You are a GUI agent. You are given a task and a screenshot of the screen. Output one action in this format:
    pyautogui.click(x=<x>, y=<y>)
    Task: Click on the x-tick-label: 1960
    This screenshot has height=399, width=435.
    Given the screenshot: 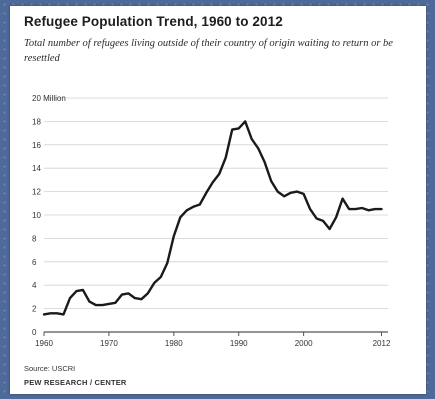 What is the action you would take?
    pyautogui.click(x=44, y=343)
    